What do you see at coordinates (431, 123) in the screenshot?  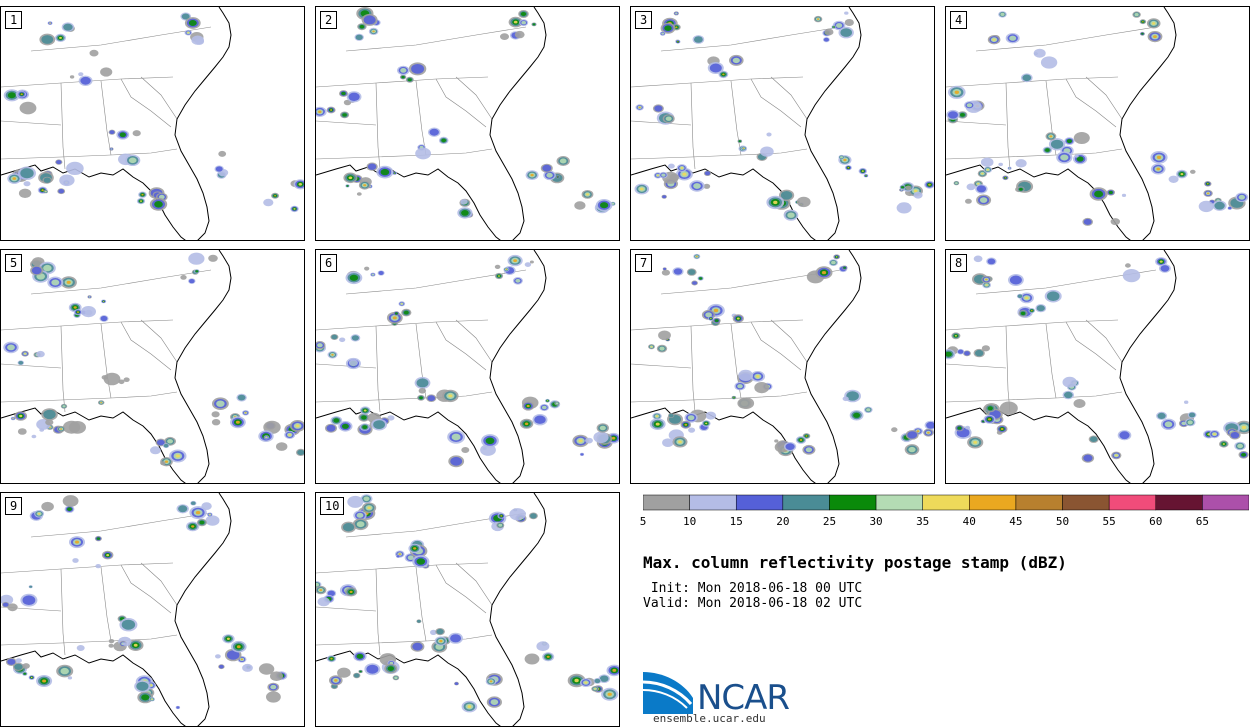 I see `coastline` at bounding box center [431, 123].